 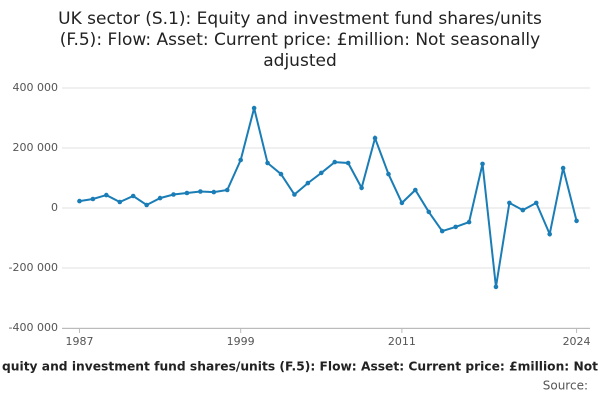 What do you see at coordinates (54, 207) in the screenshot?
I see `y-tick-label: 0` at bounding box center [54, 207].